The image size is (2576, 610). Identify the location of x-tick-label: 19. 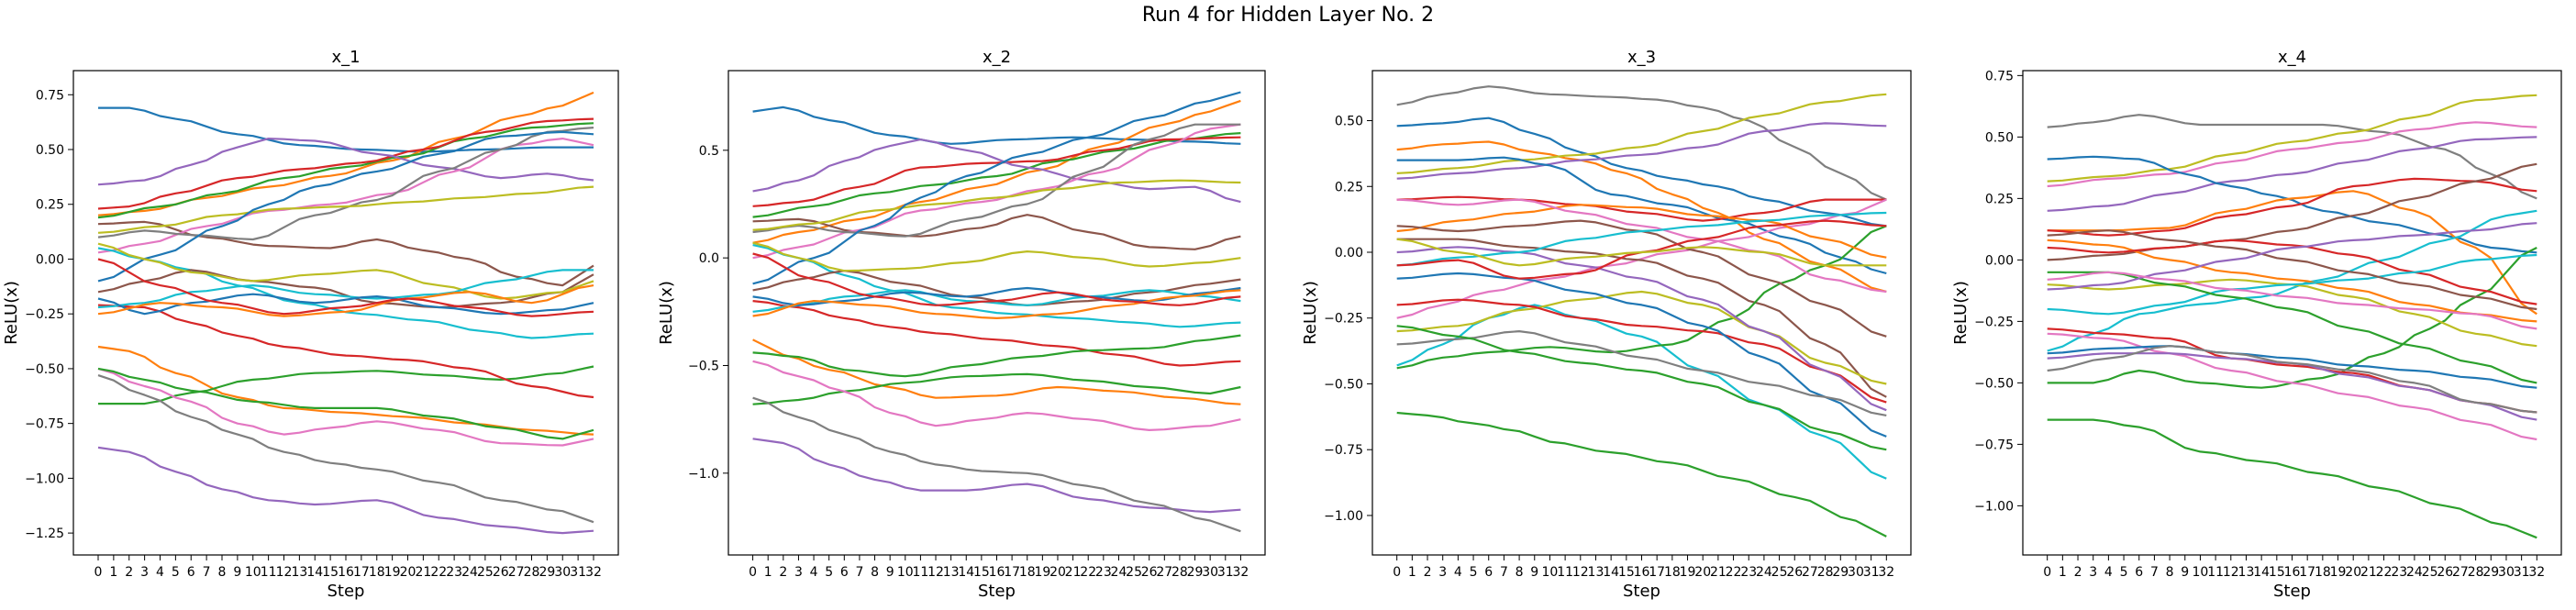
(392, 572).